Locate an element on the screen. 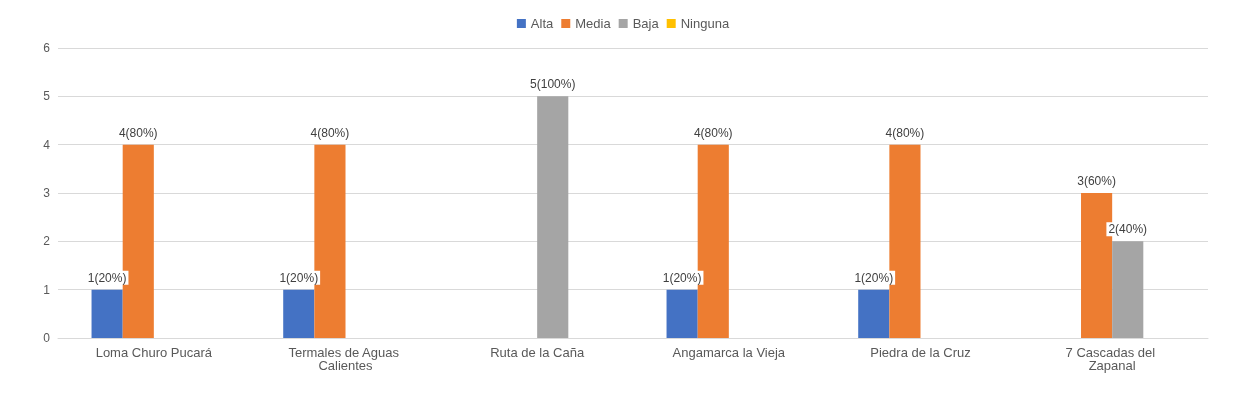  y-tick-label: 6 is located at coordinates (47, 48).